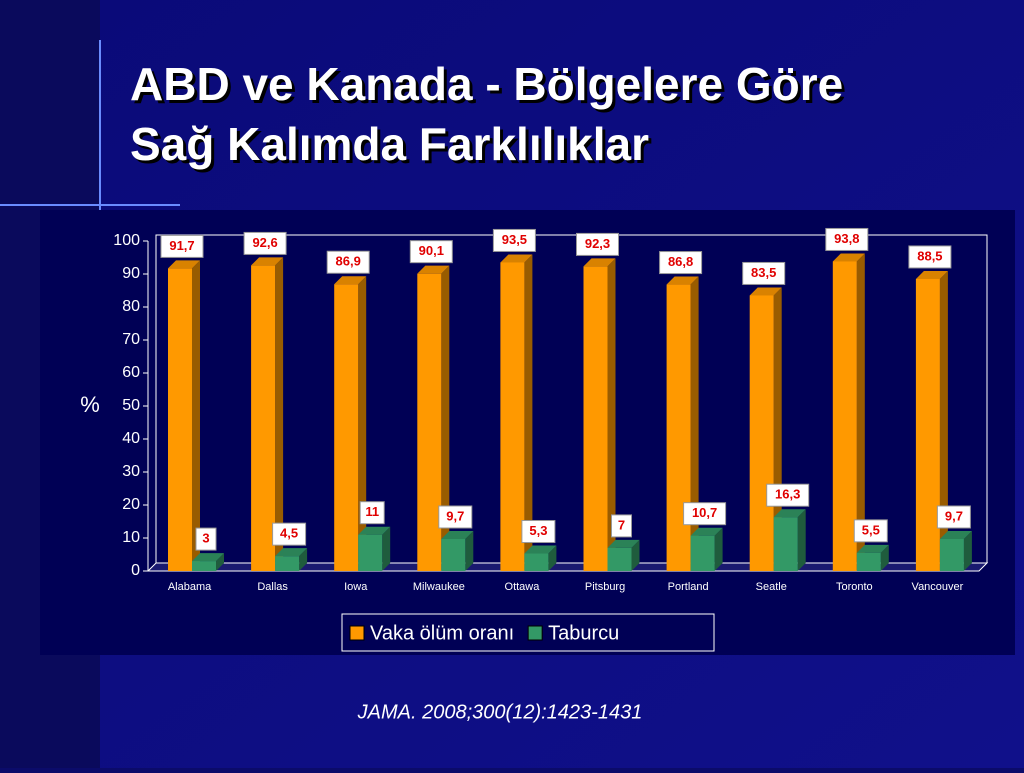 This screenshot has height=773, width=1024. What do you see at coordinates (131, 405) in the screenshot?
I see `y-tick-label: 50` at bounding box center [131, 405].